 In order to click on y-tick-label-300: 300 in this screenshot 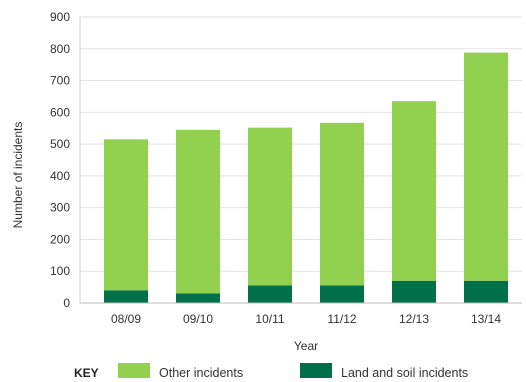, I will do `click(60, 208)`.